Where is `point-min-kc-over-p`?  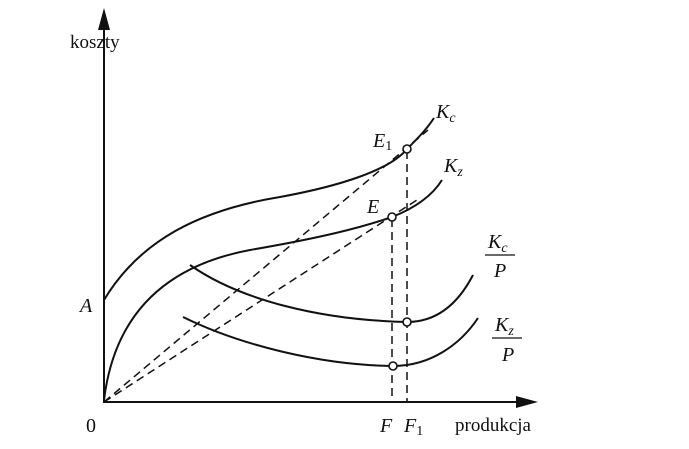
point-min-kc-over-p is located at coordinates (407, 322).